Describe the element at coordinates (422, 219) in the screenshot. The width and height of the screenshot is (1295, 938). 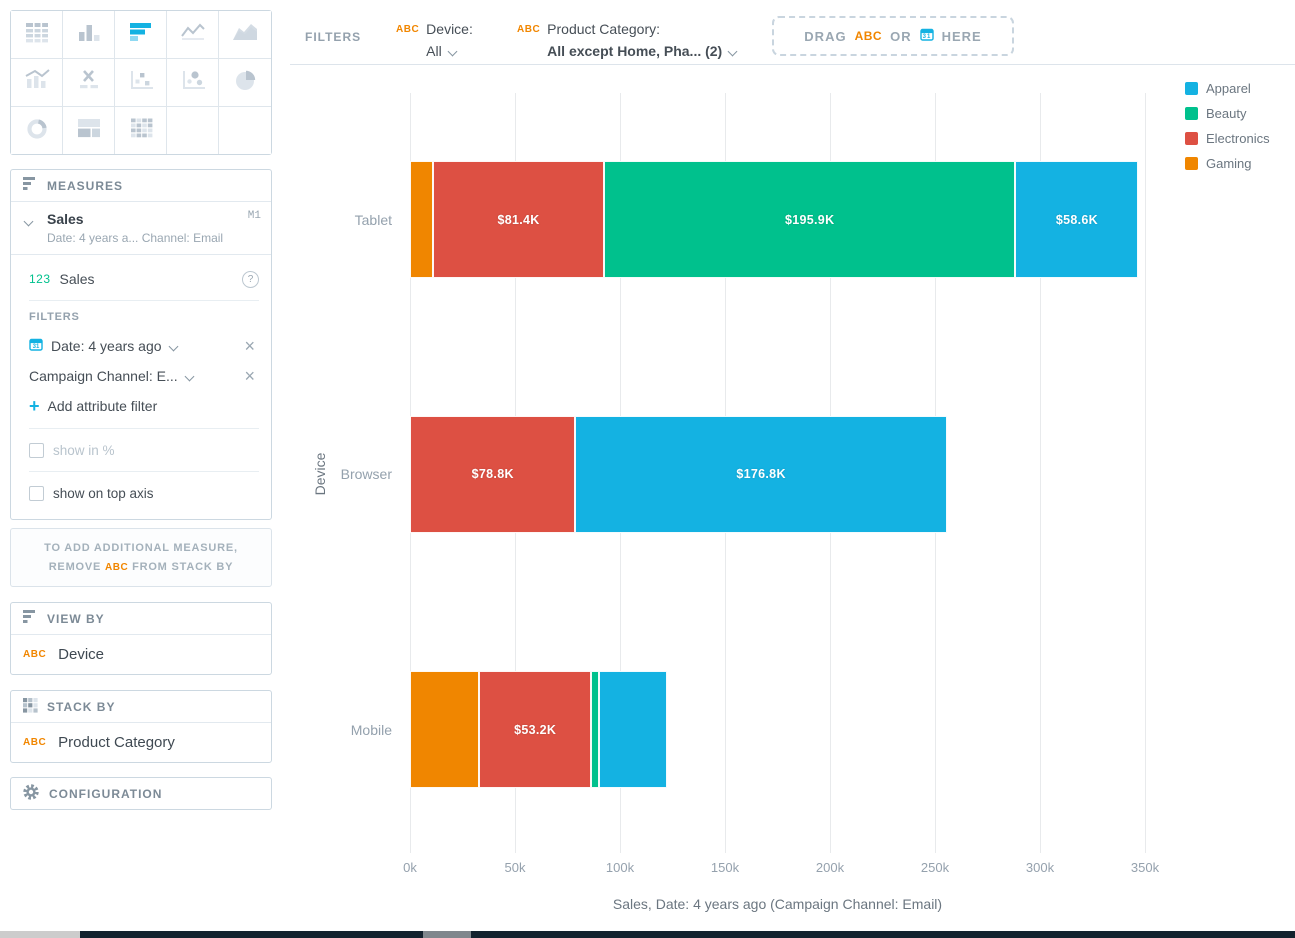
I see `bar-segment-tablet-gaming` at that location.